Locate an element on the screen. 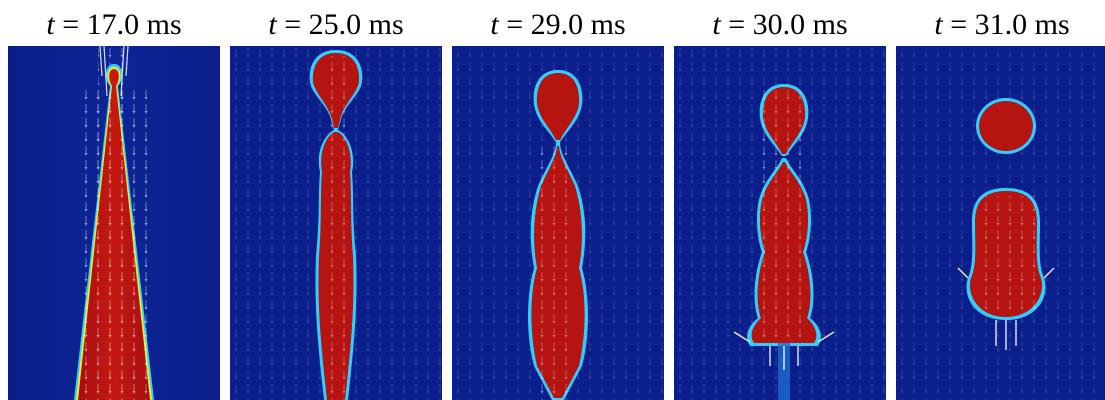 This screenshot has height=400, width=1105. panel-title: t = 17.0 ms is located at coordinates (114, 24).